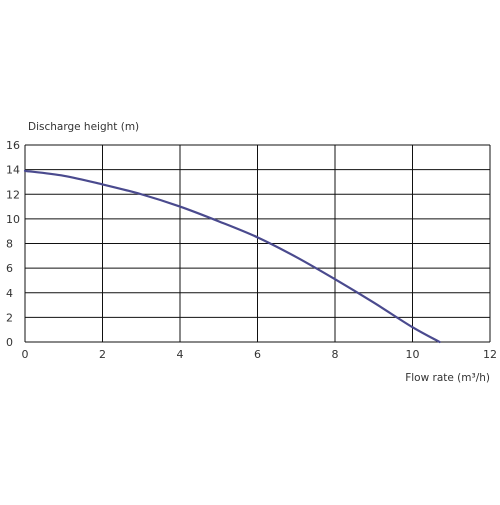 This screenshot has height=505, width=500. I want to click on y-tick-label: 14, so click(13, 170).